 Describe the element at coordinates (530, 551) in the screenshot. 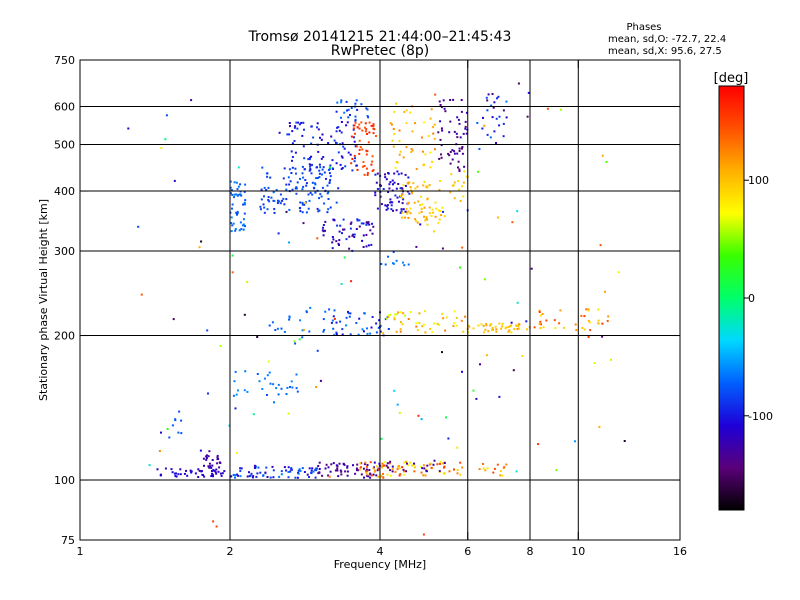

I see `x-tick-label: 8` at that location.